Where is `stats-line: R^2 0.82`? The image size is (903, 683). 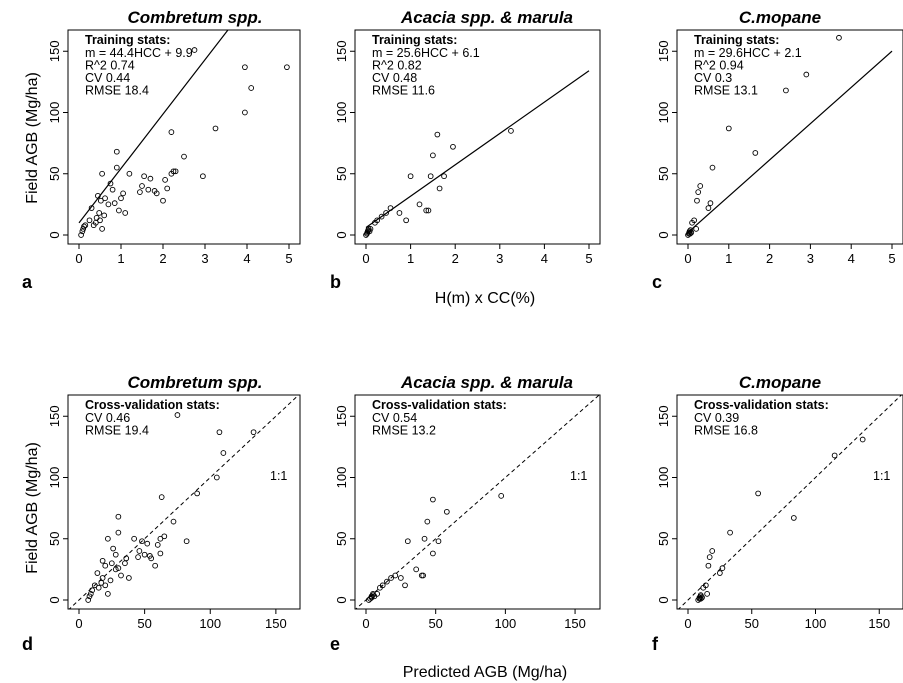 stats-line: R^2 0.82 is located at coordinates (397, 66).